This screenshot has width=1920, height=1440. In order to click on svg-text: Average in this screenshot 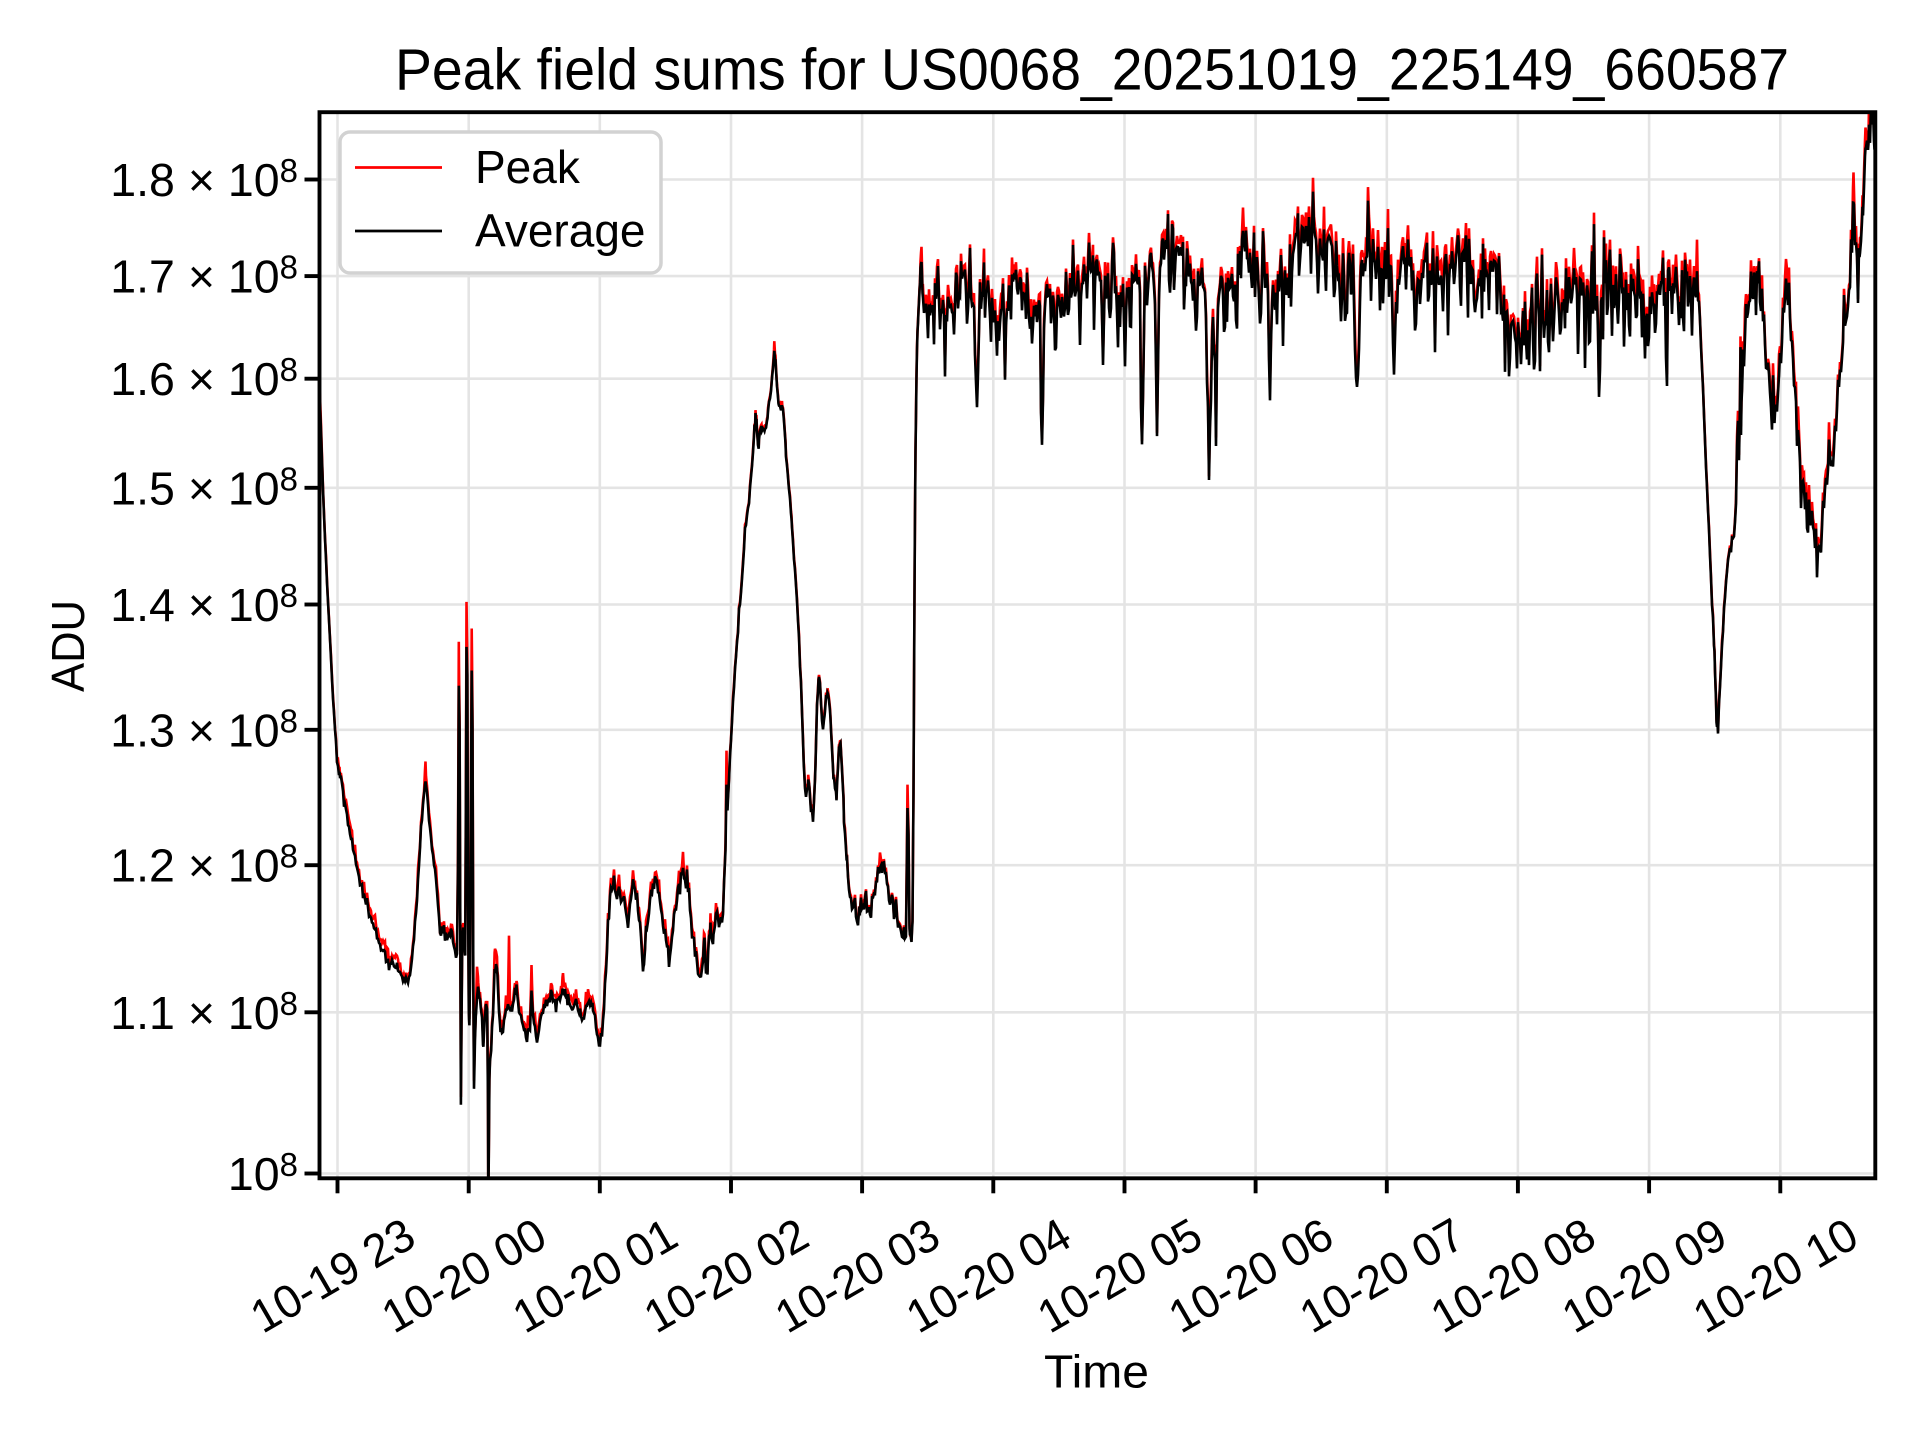, I will do `click(560, 231)`.